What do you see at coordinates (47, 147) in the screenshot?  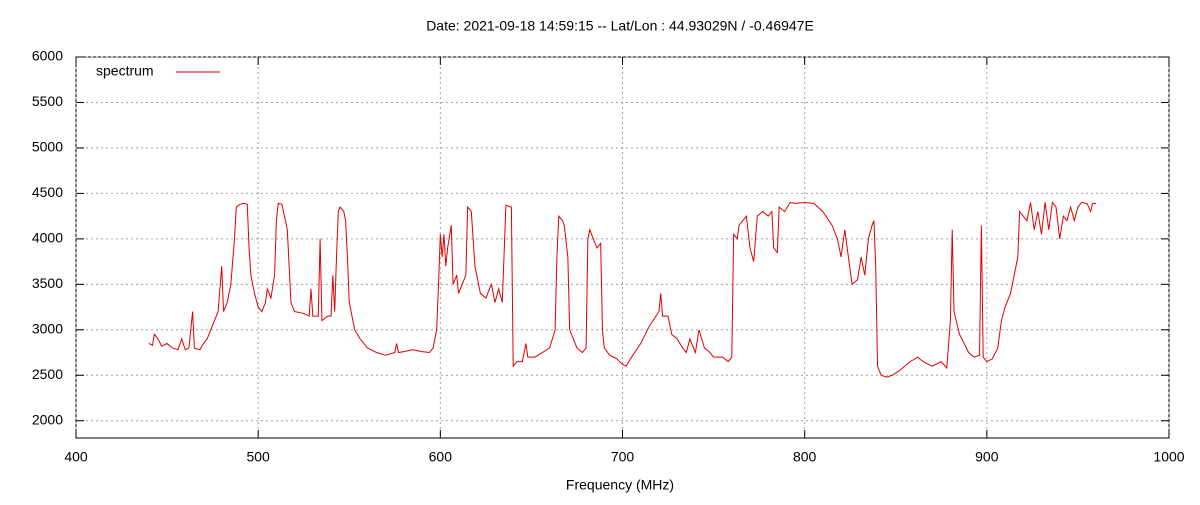 I see `y-tick-label: 5000` at bounding box center [47, 147].